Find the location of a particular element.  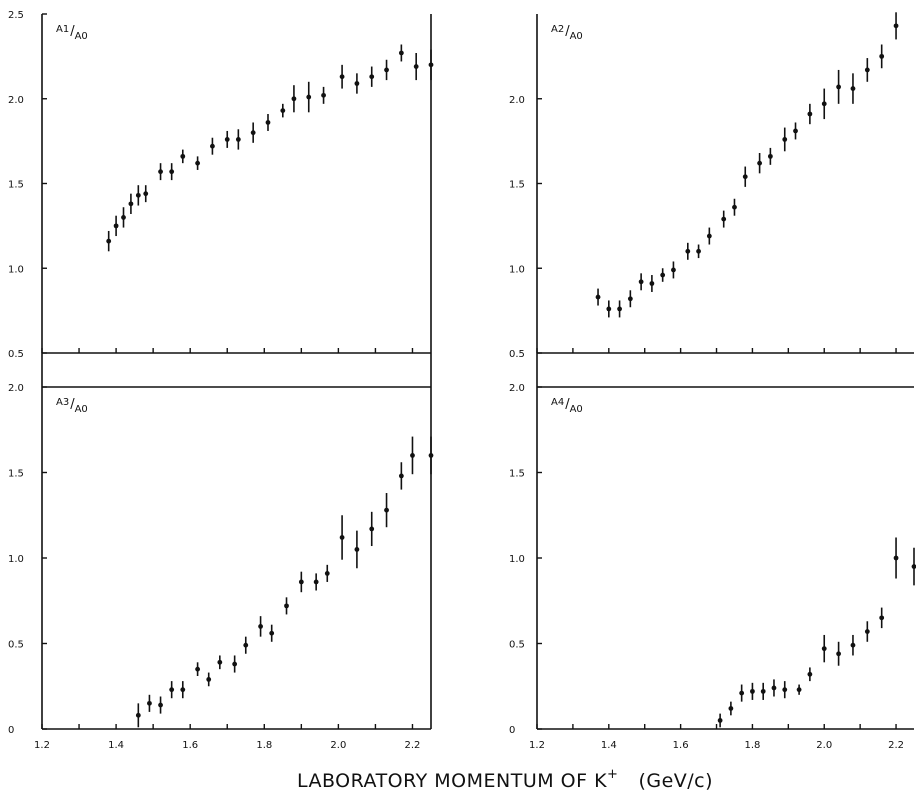

panel-label: A3/A0 is located at coordinates (72, 406).